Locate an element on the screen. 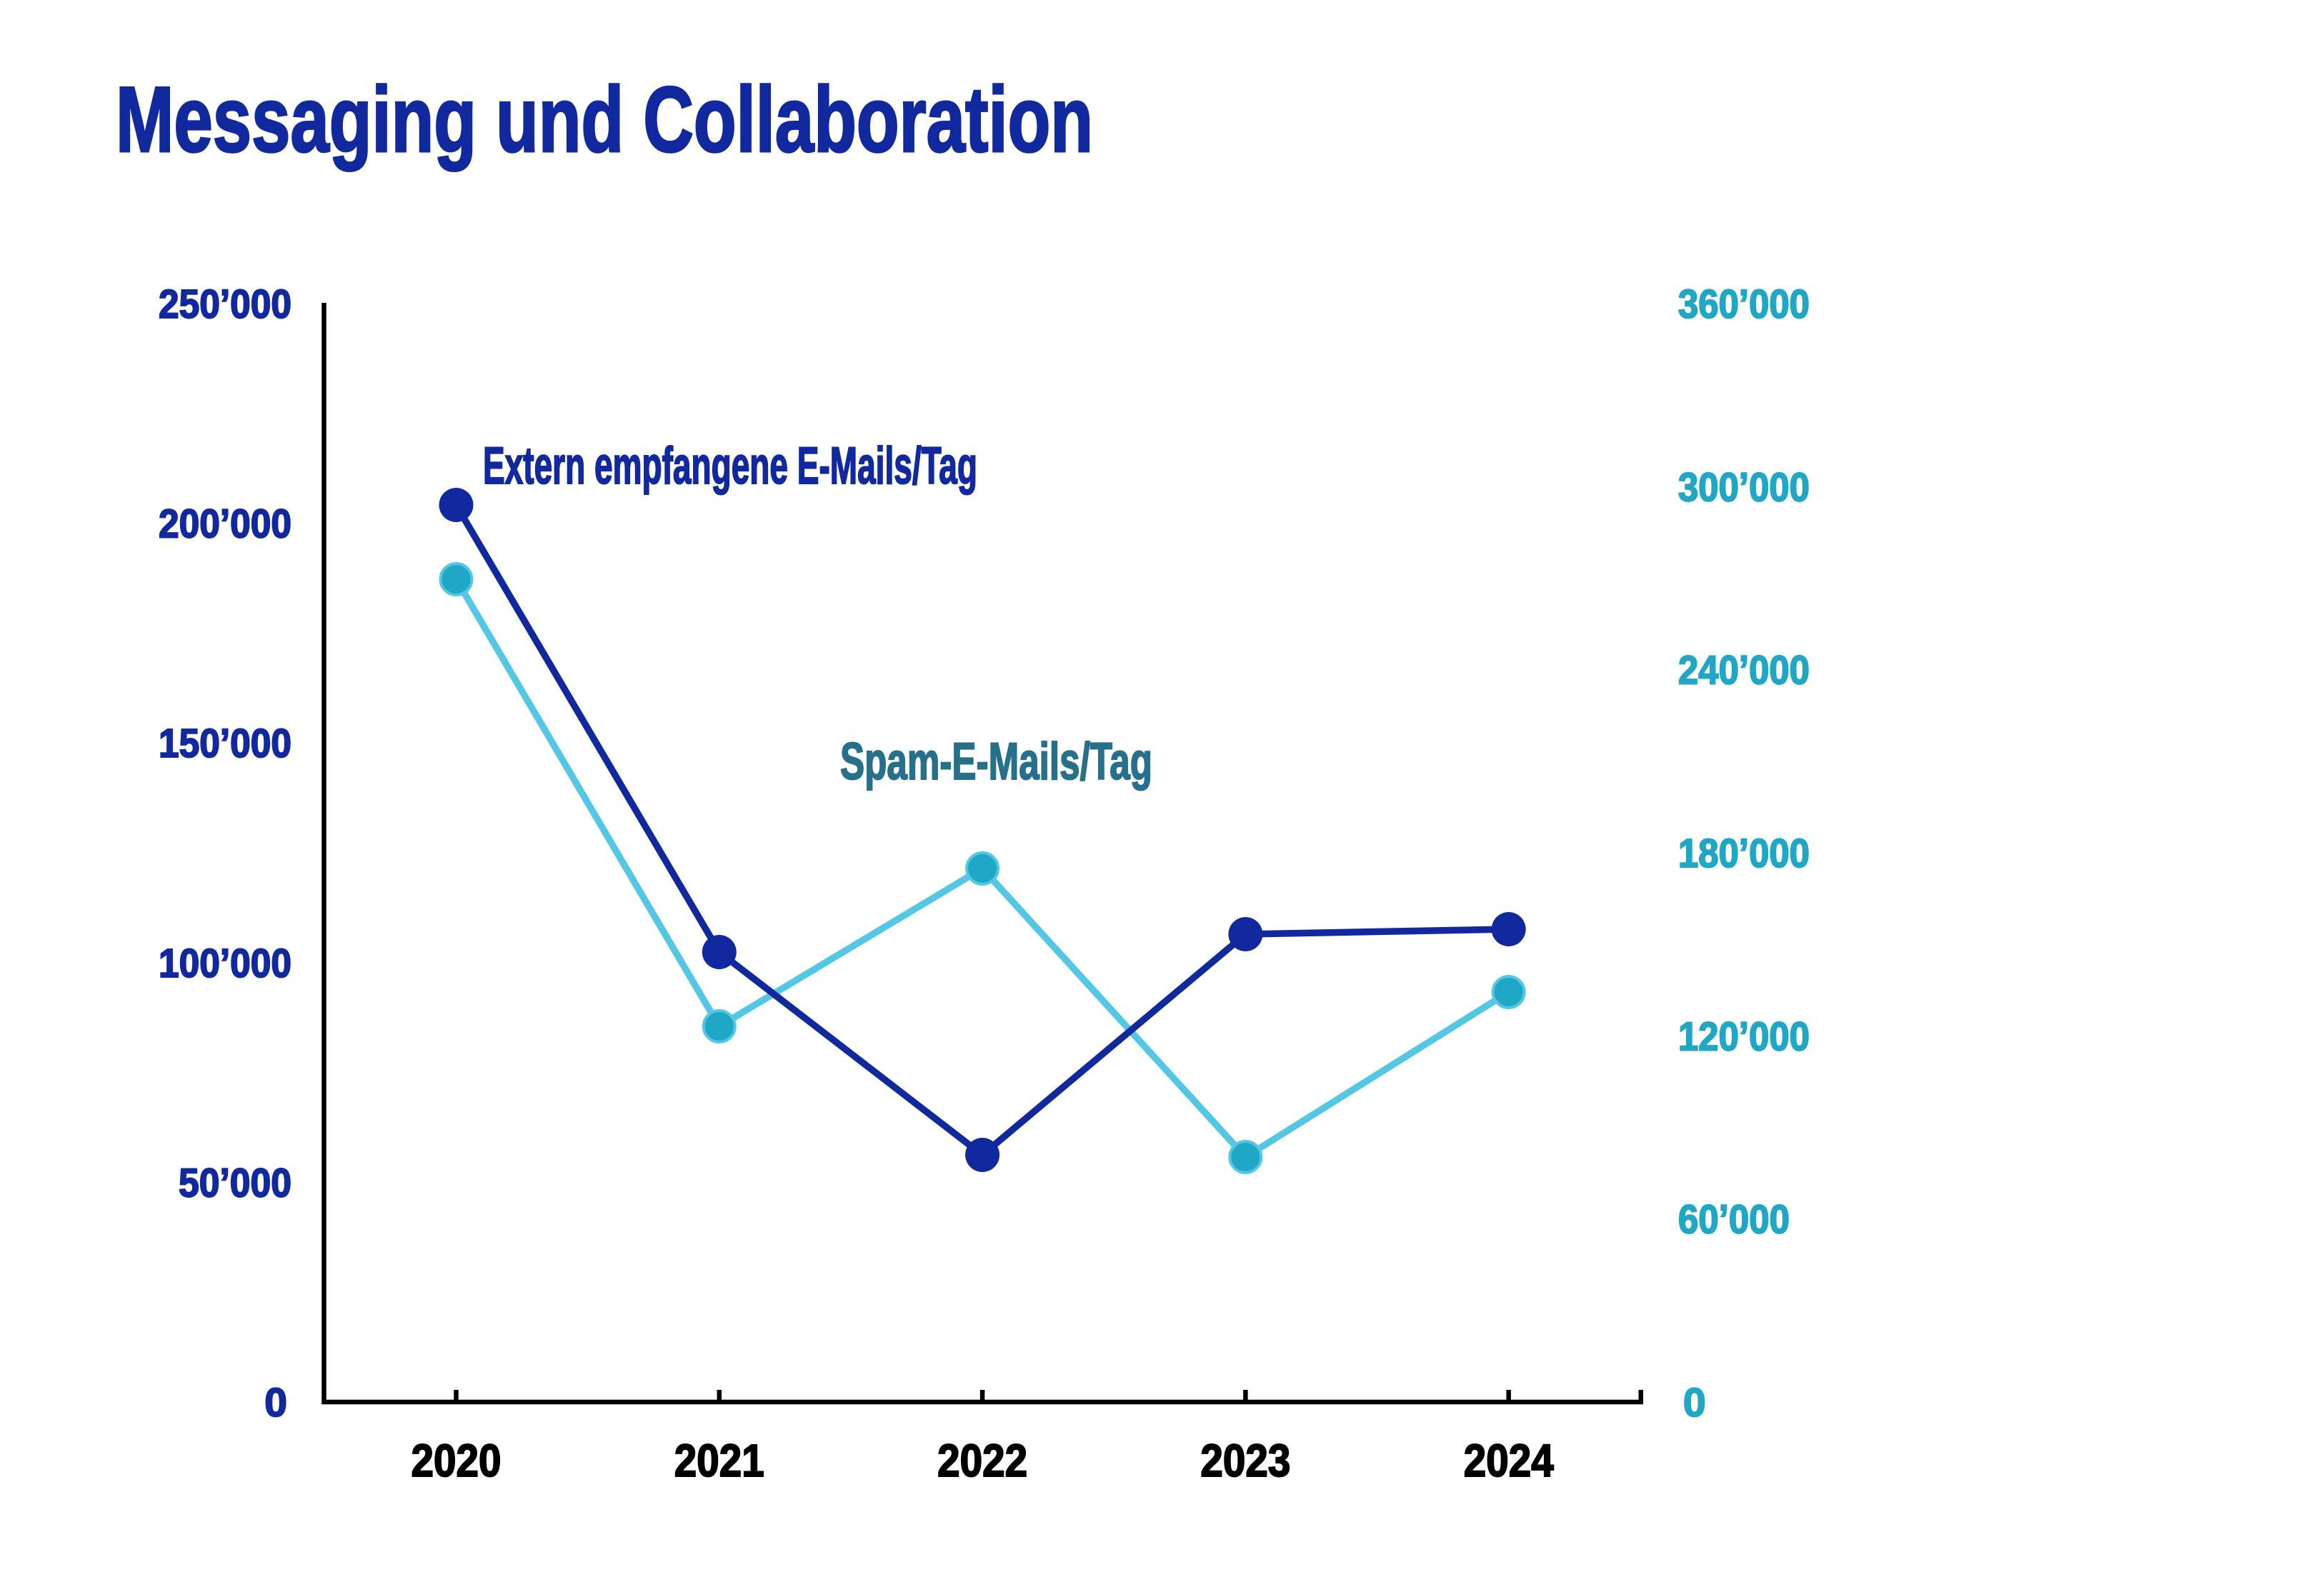  svg-text: Spam-E-Mails/Tag is located at coordinates (996, 762).